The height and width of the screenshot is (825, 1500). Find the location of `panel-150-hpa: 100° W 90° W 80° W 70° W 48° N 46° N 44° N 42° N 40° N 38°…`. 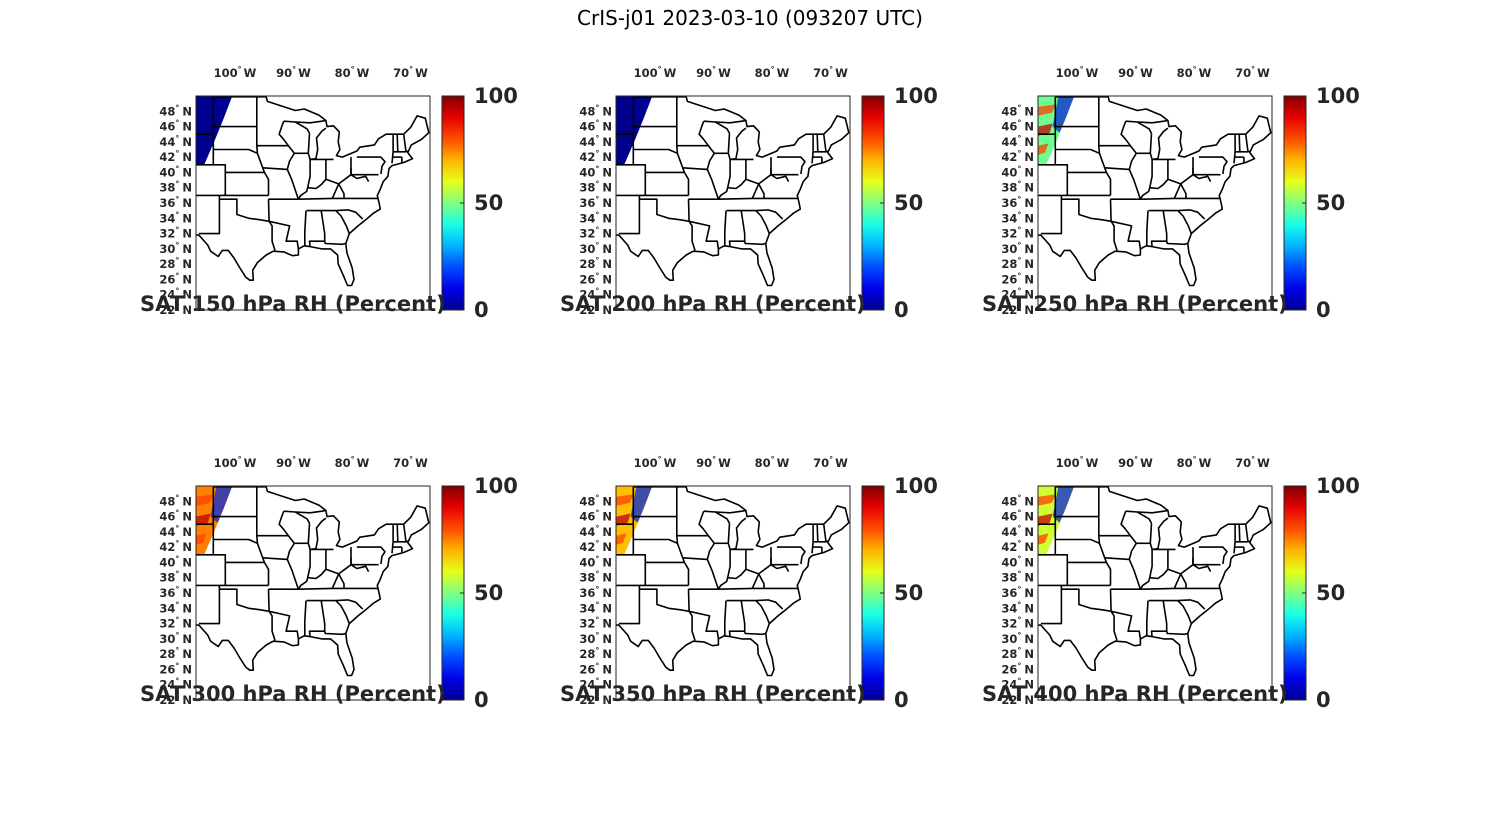

panel-150-hpa: 100° W 90° W 80° W 70° W 48° N 46° N 44° N 42° N 40° N 38°… is located at coordinates (350, 210).